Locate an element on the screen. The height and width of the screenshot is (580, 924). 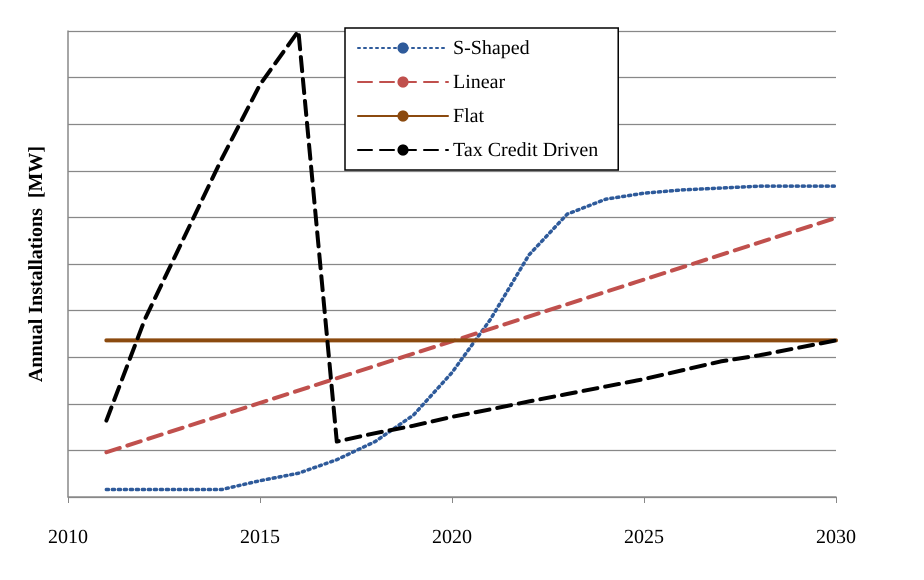
y-axis-title: Annual Installations [MW] is located at coordinates (36, 264).